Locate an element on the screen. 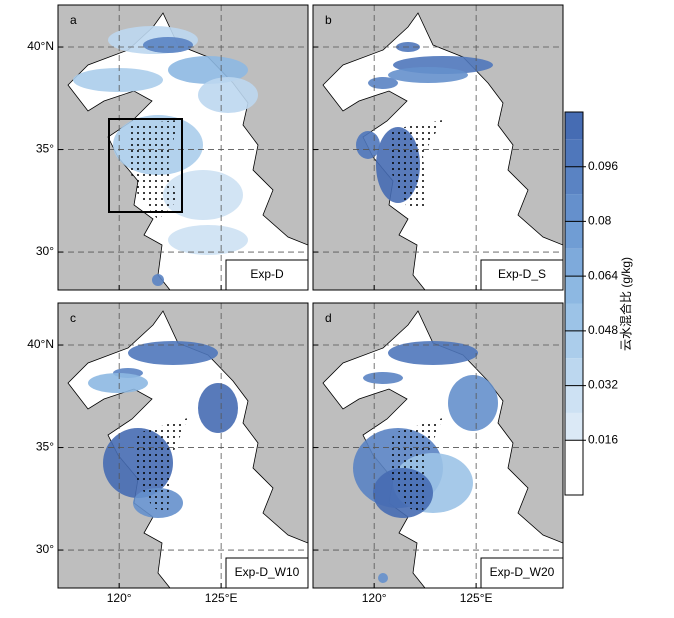 Image resolution: width=674 pixels, height=618 pixels. study-box is located at coordinates (145, 165).